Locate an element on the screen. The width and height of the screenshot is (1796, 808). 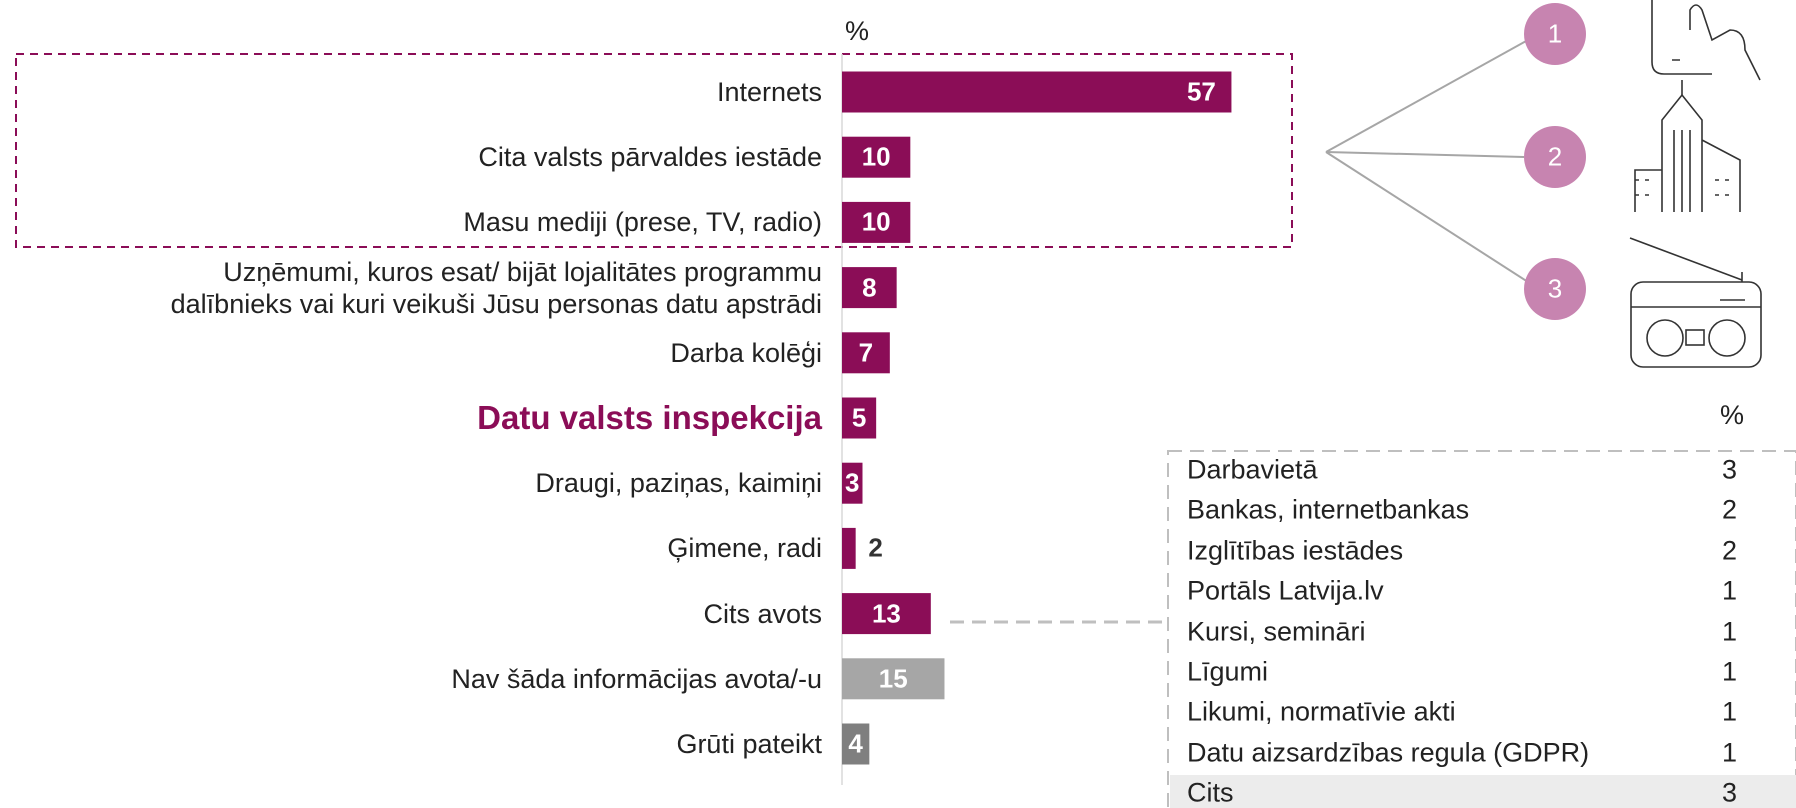
table-label: Cits is located at coordinates (1210, 792).